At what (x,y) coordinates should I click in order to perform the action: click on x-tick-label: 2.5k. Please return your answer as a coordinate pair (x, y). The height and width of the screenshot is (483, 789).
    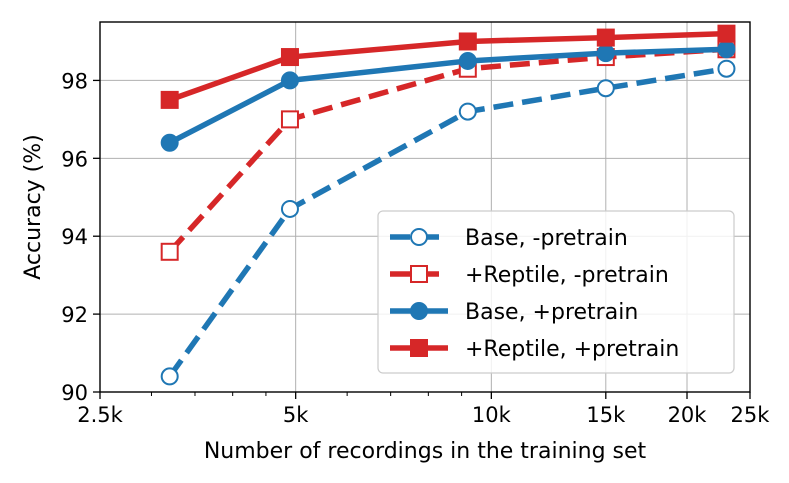
    Looking at the image, I should click on (100, 415).